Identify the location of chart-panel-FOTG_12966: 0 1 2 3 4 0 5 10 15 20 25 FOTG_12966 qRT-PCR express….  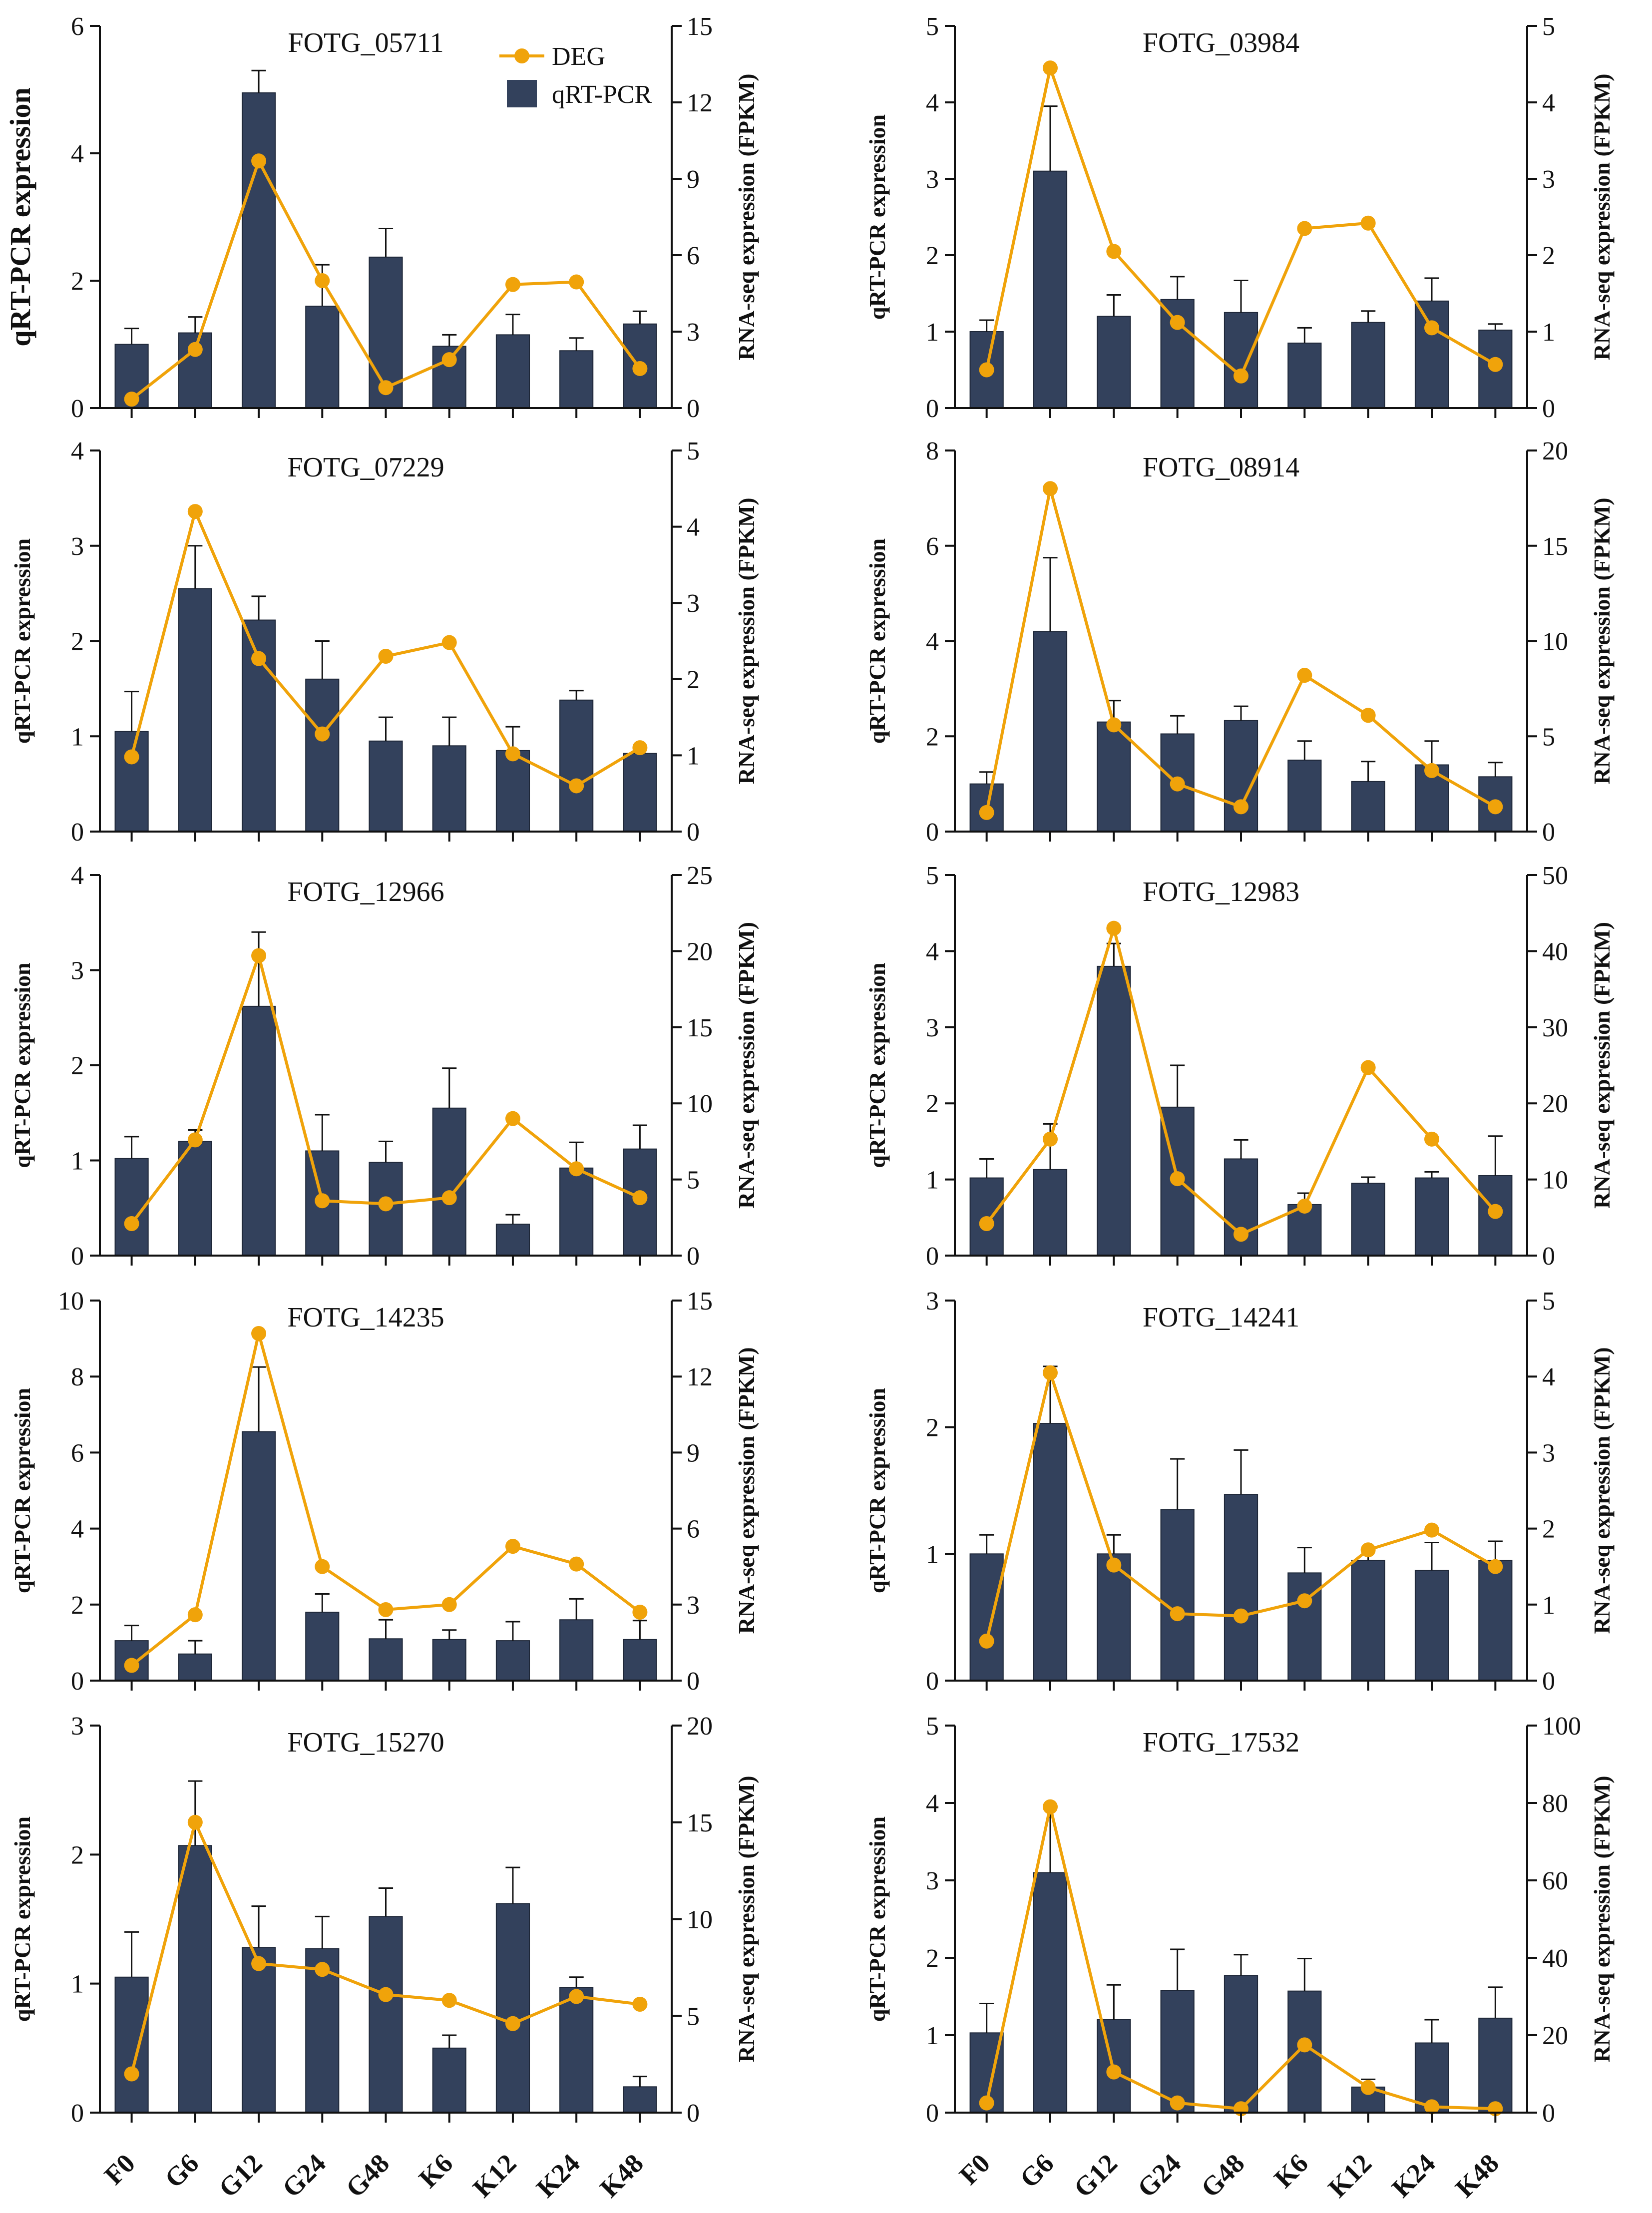
(384, 1066).